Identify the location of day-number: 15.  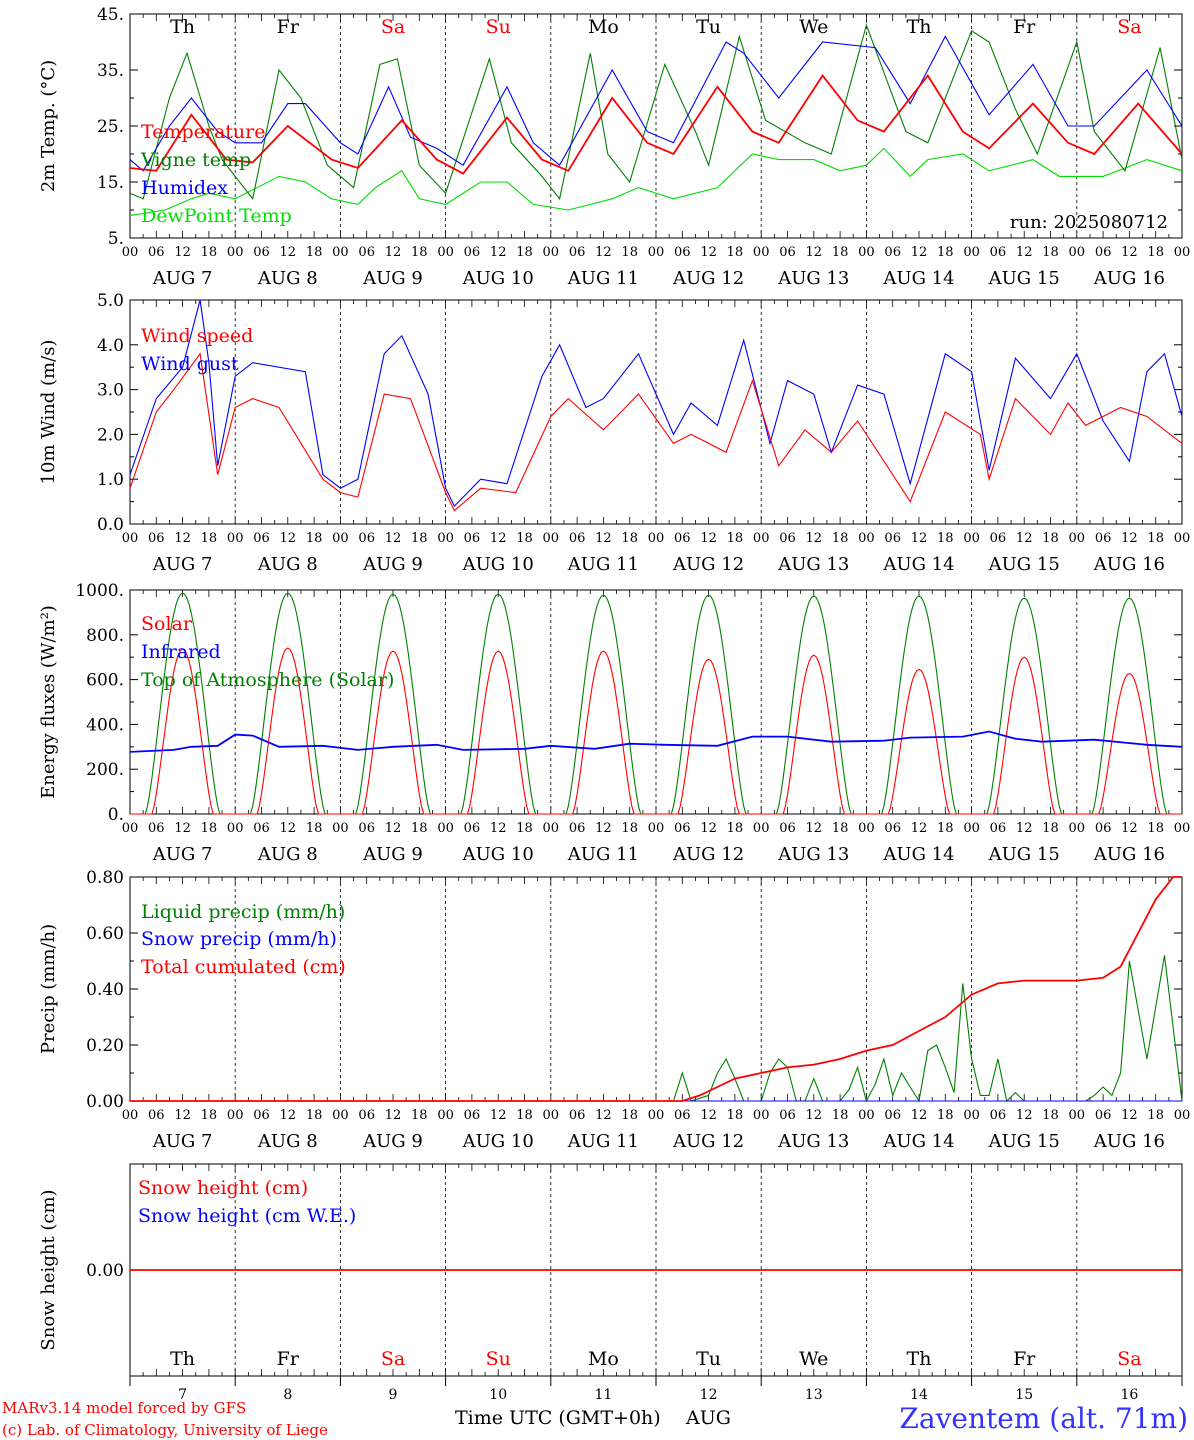
(1024, 1395).